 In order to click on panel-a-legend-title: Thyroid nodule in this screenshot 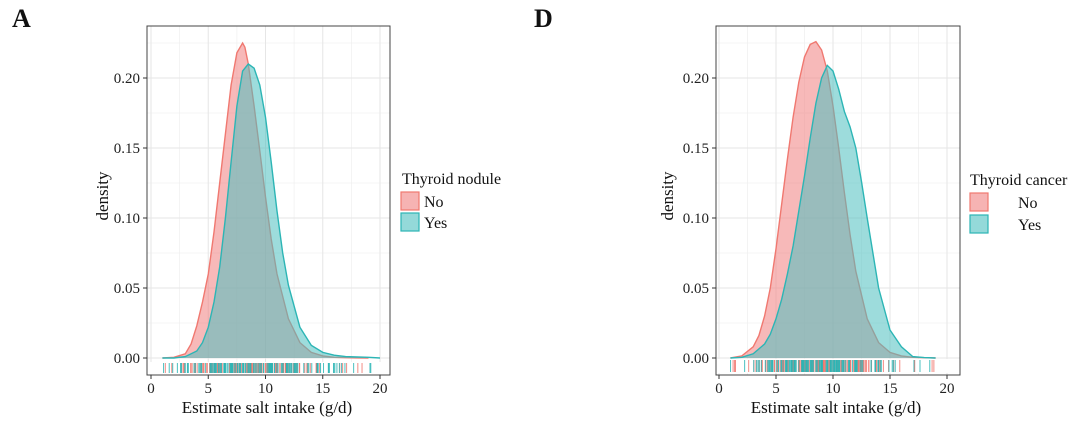, I will do `click(451, 179)`.